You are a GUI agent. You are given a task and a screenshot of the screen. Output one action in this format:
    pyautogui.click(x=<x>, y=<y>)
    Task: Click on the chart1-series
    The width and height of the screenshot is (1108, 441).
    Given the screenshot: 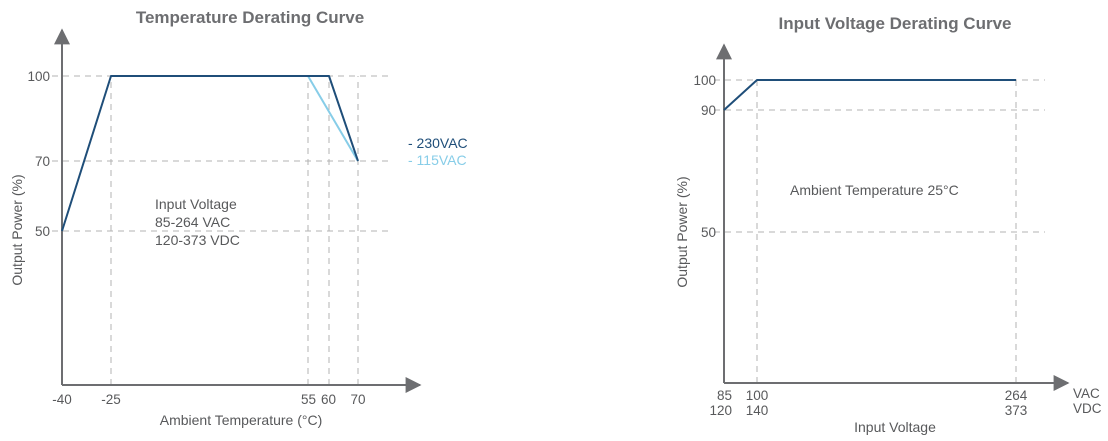 What is the action you would take?
    pyautogui.click(x=210, y=153)
    